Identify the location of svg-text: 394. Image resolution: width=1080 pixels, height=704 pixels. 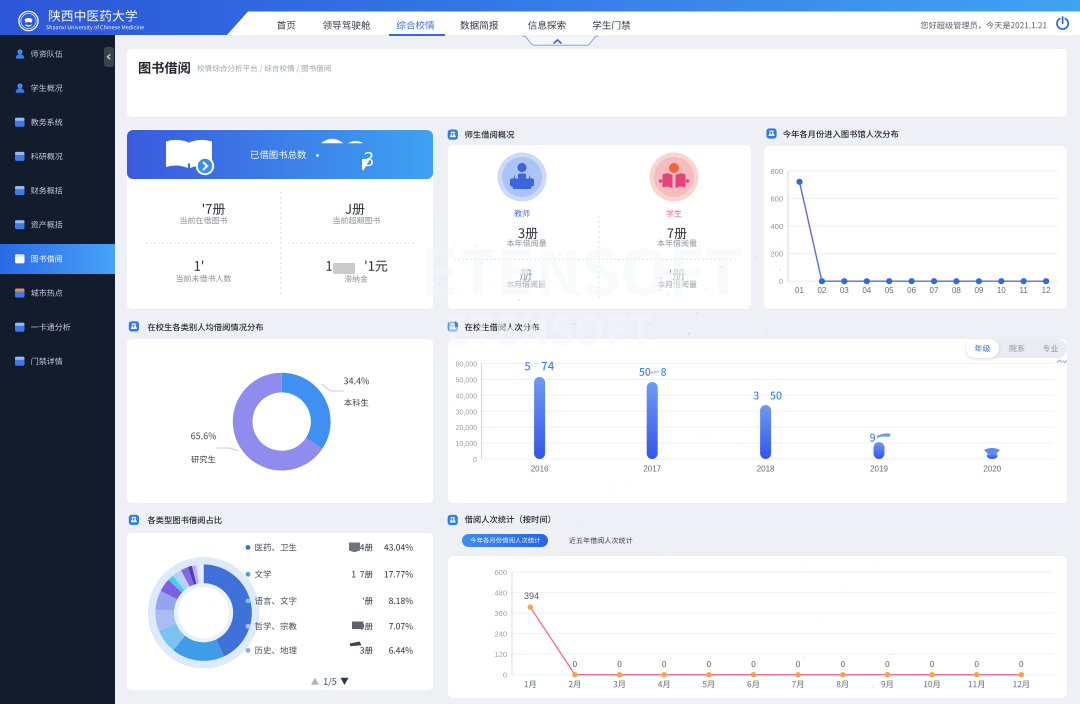
(531, 596).